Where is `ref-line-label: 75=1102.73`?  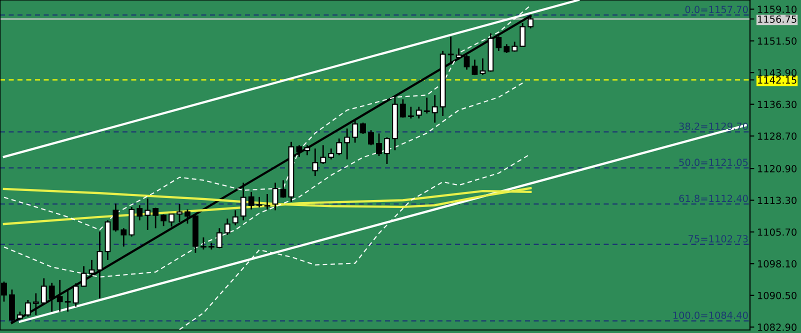
ref-line-label: 75=1102.73 is located at coordinates (718, 238).